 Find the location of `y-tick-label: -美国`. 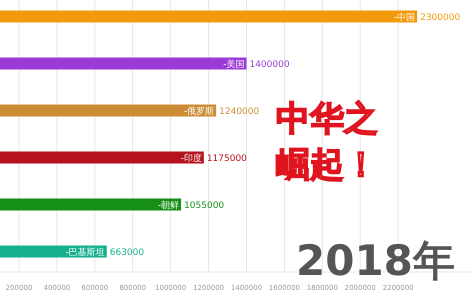

y-tick-label: -美国 is located at coordinates (233, 64).